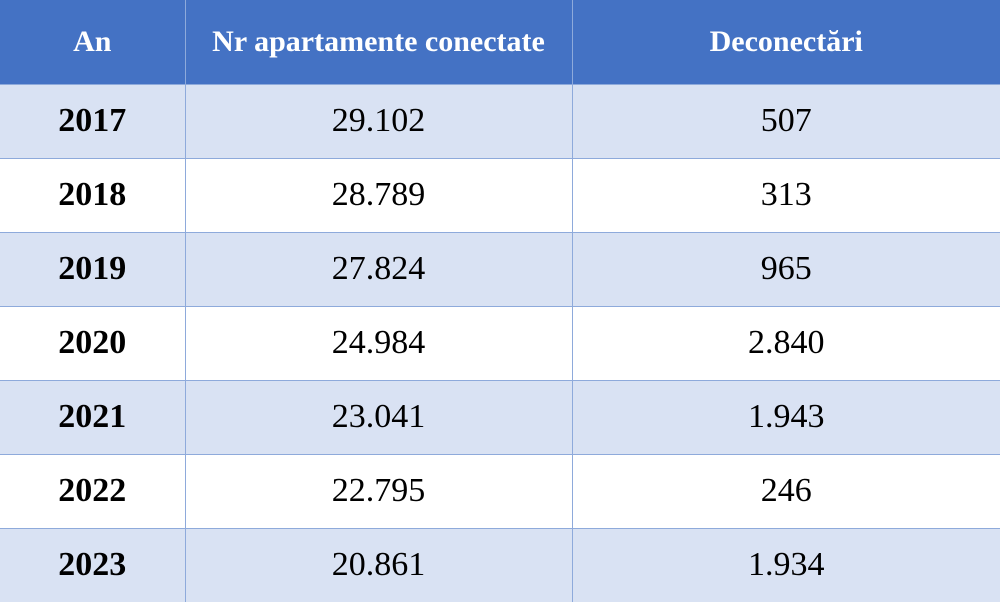 This screenshot has height=602, width=1000. Describe the element at coordinates (379, 194) in the screenshot. I see `connected-apartments-cell: 28.789` at that location.